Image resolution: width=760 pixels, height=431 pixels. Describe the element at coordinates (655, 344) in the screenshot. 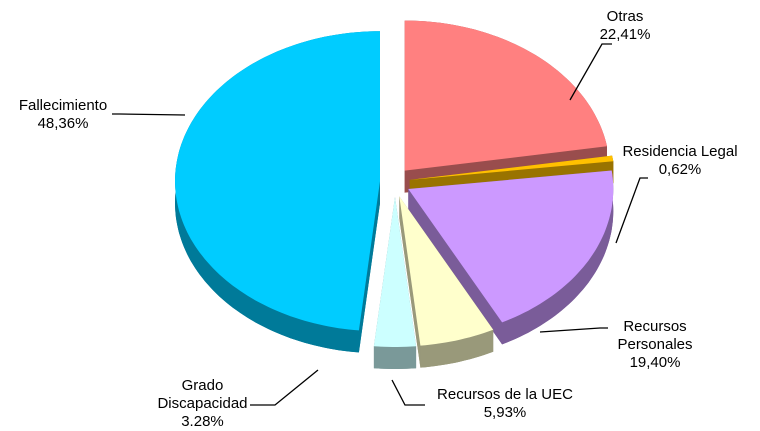

I see `slice-label: Recursos Personales 19,40%` at that location.